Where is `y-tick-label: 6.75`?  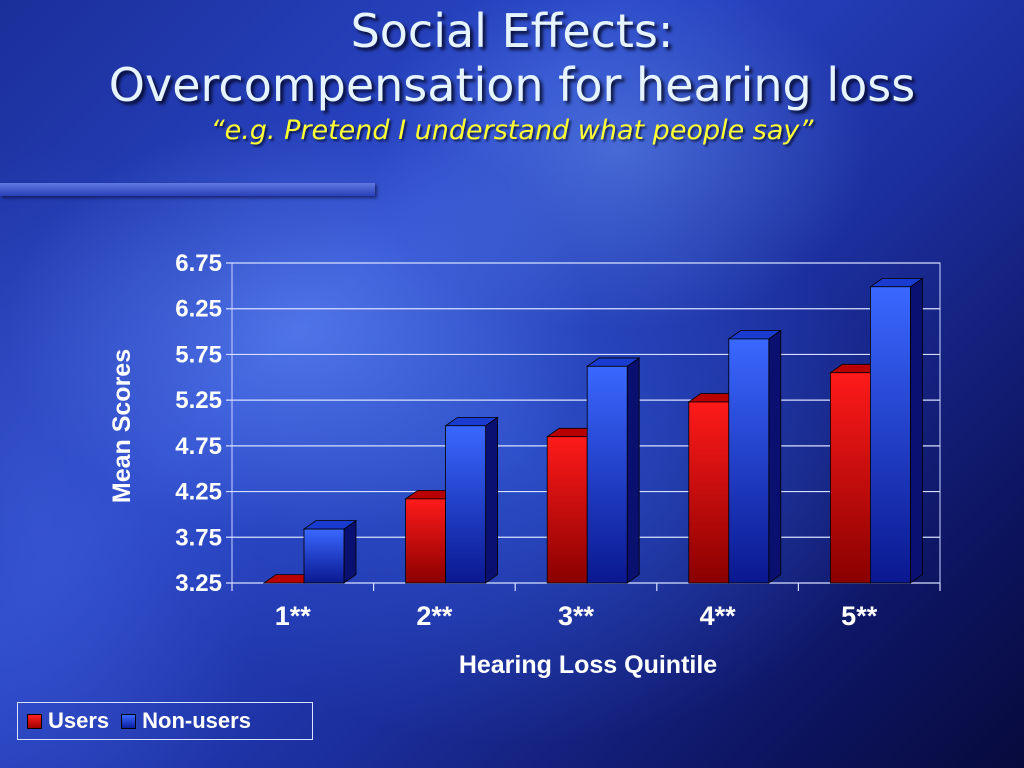
y-tick-label: 6.75 is located at coordinates (198, 263).